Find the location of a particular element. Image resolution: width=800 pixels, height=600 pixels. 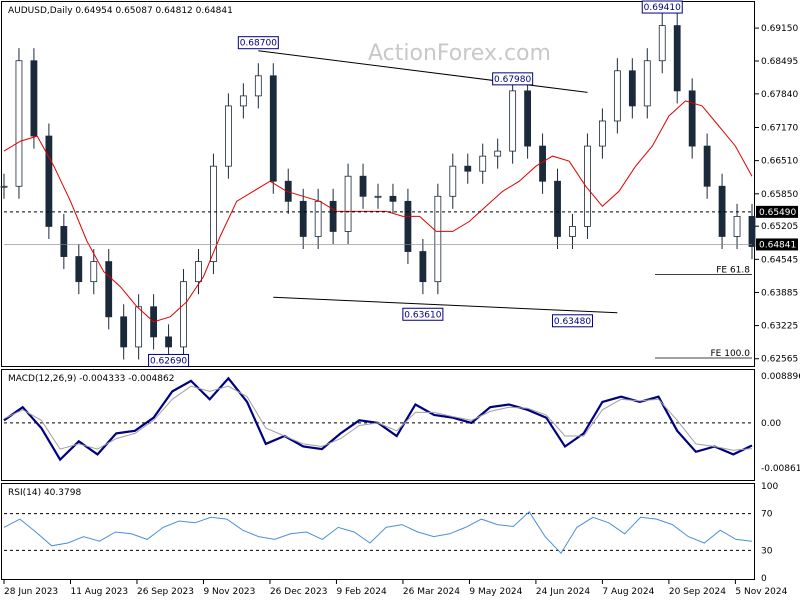

macd-layer is located at coordinates (378, 419).